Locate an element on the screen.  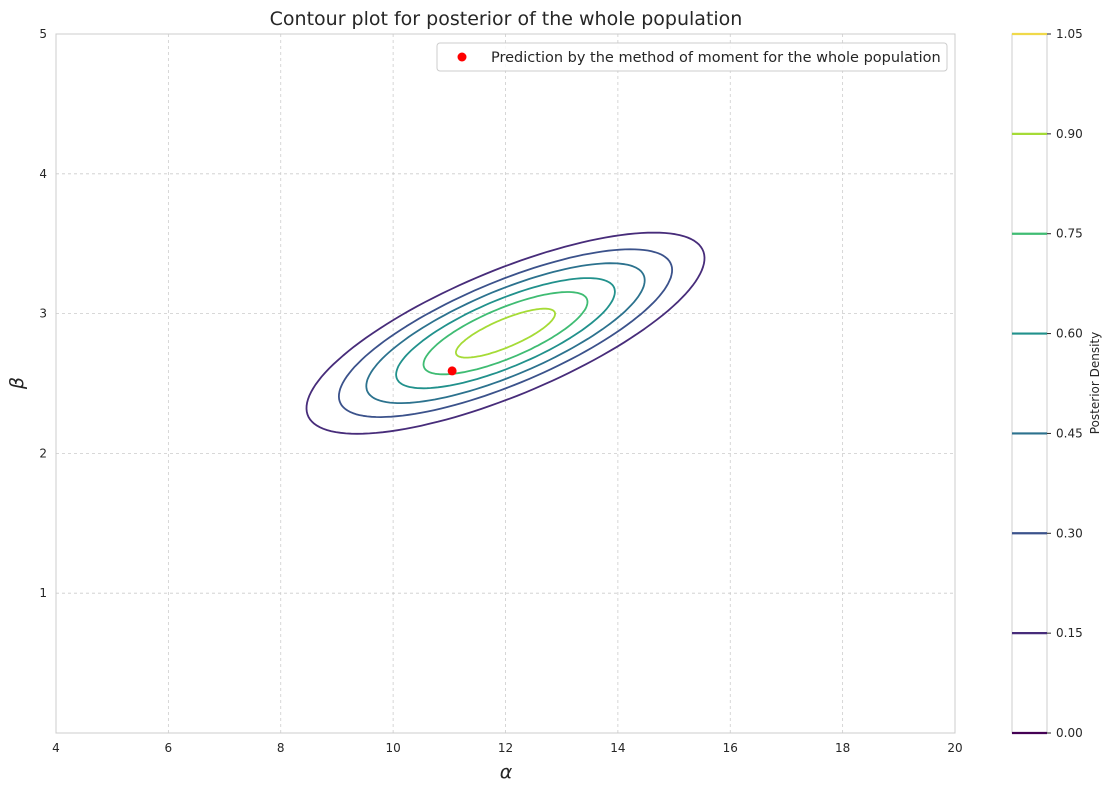
colorbar-levels: 0.00 0.15 0.30 0.45 0.60 0.75 0.90 1.05 is located at coordinates (1047, 383).